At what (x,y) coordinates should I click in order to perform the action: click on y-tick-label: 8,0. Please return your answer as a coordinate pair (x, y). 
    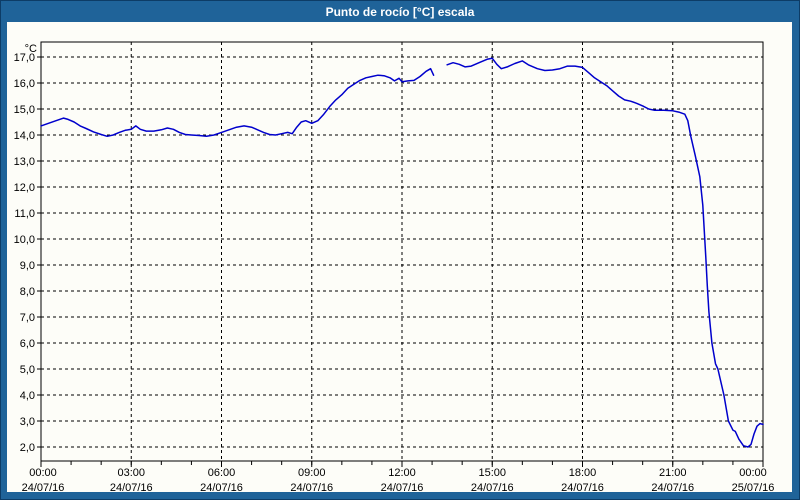
    Looking at the image, I should click on (27, 292).